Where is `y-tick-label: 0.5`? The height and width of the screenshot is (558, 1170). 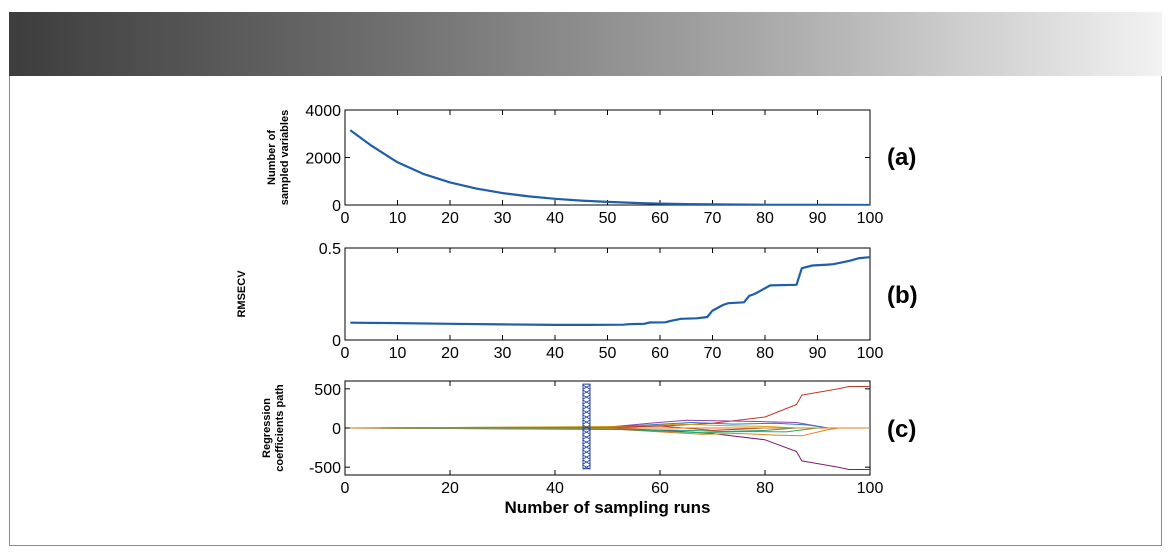
y-tick-label: 0.5 is located at coordinates (330, 249).